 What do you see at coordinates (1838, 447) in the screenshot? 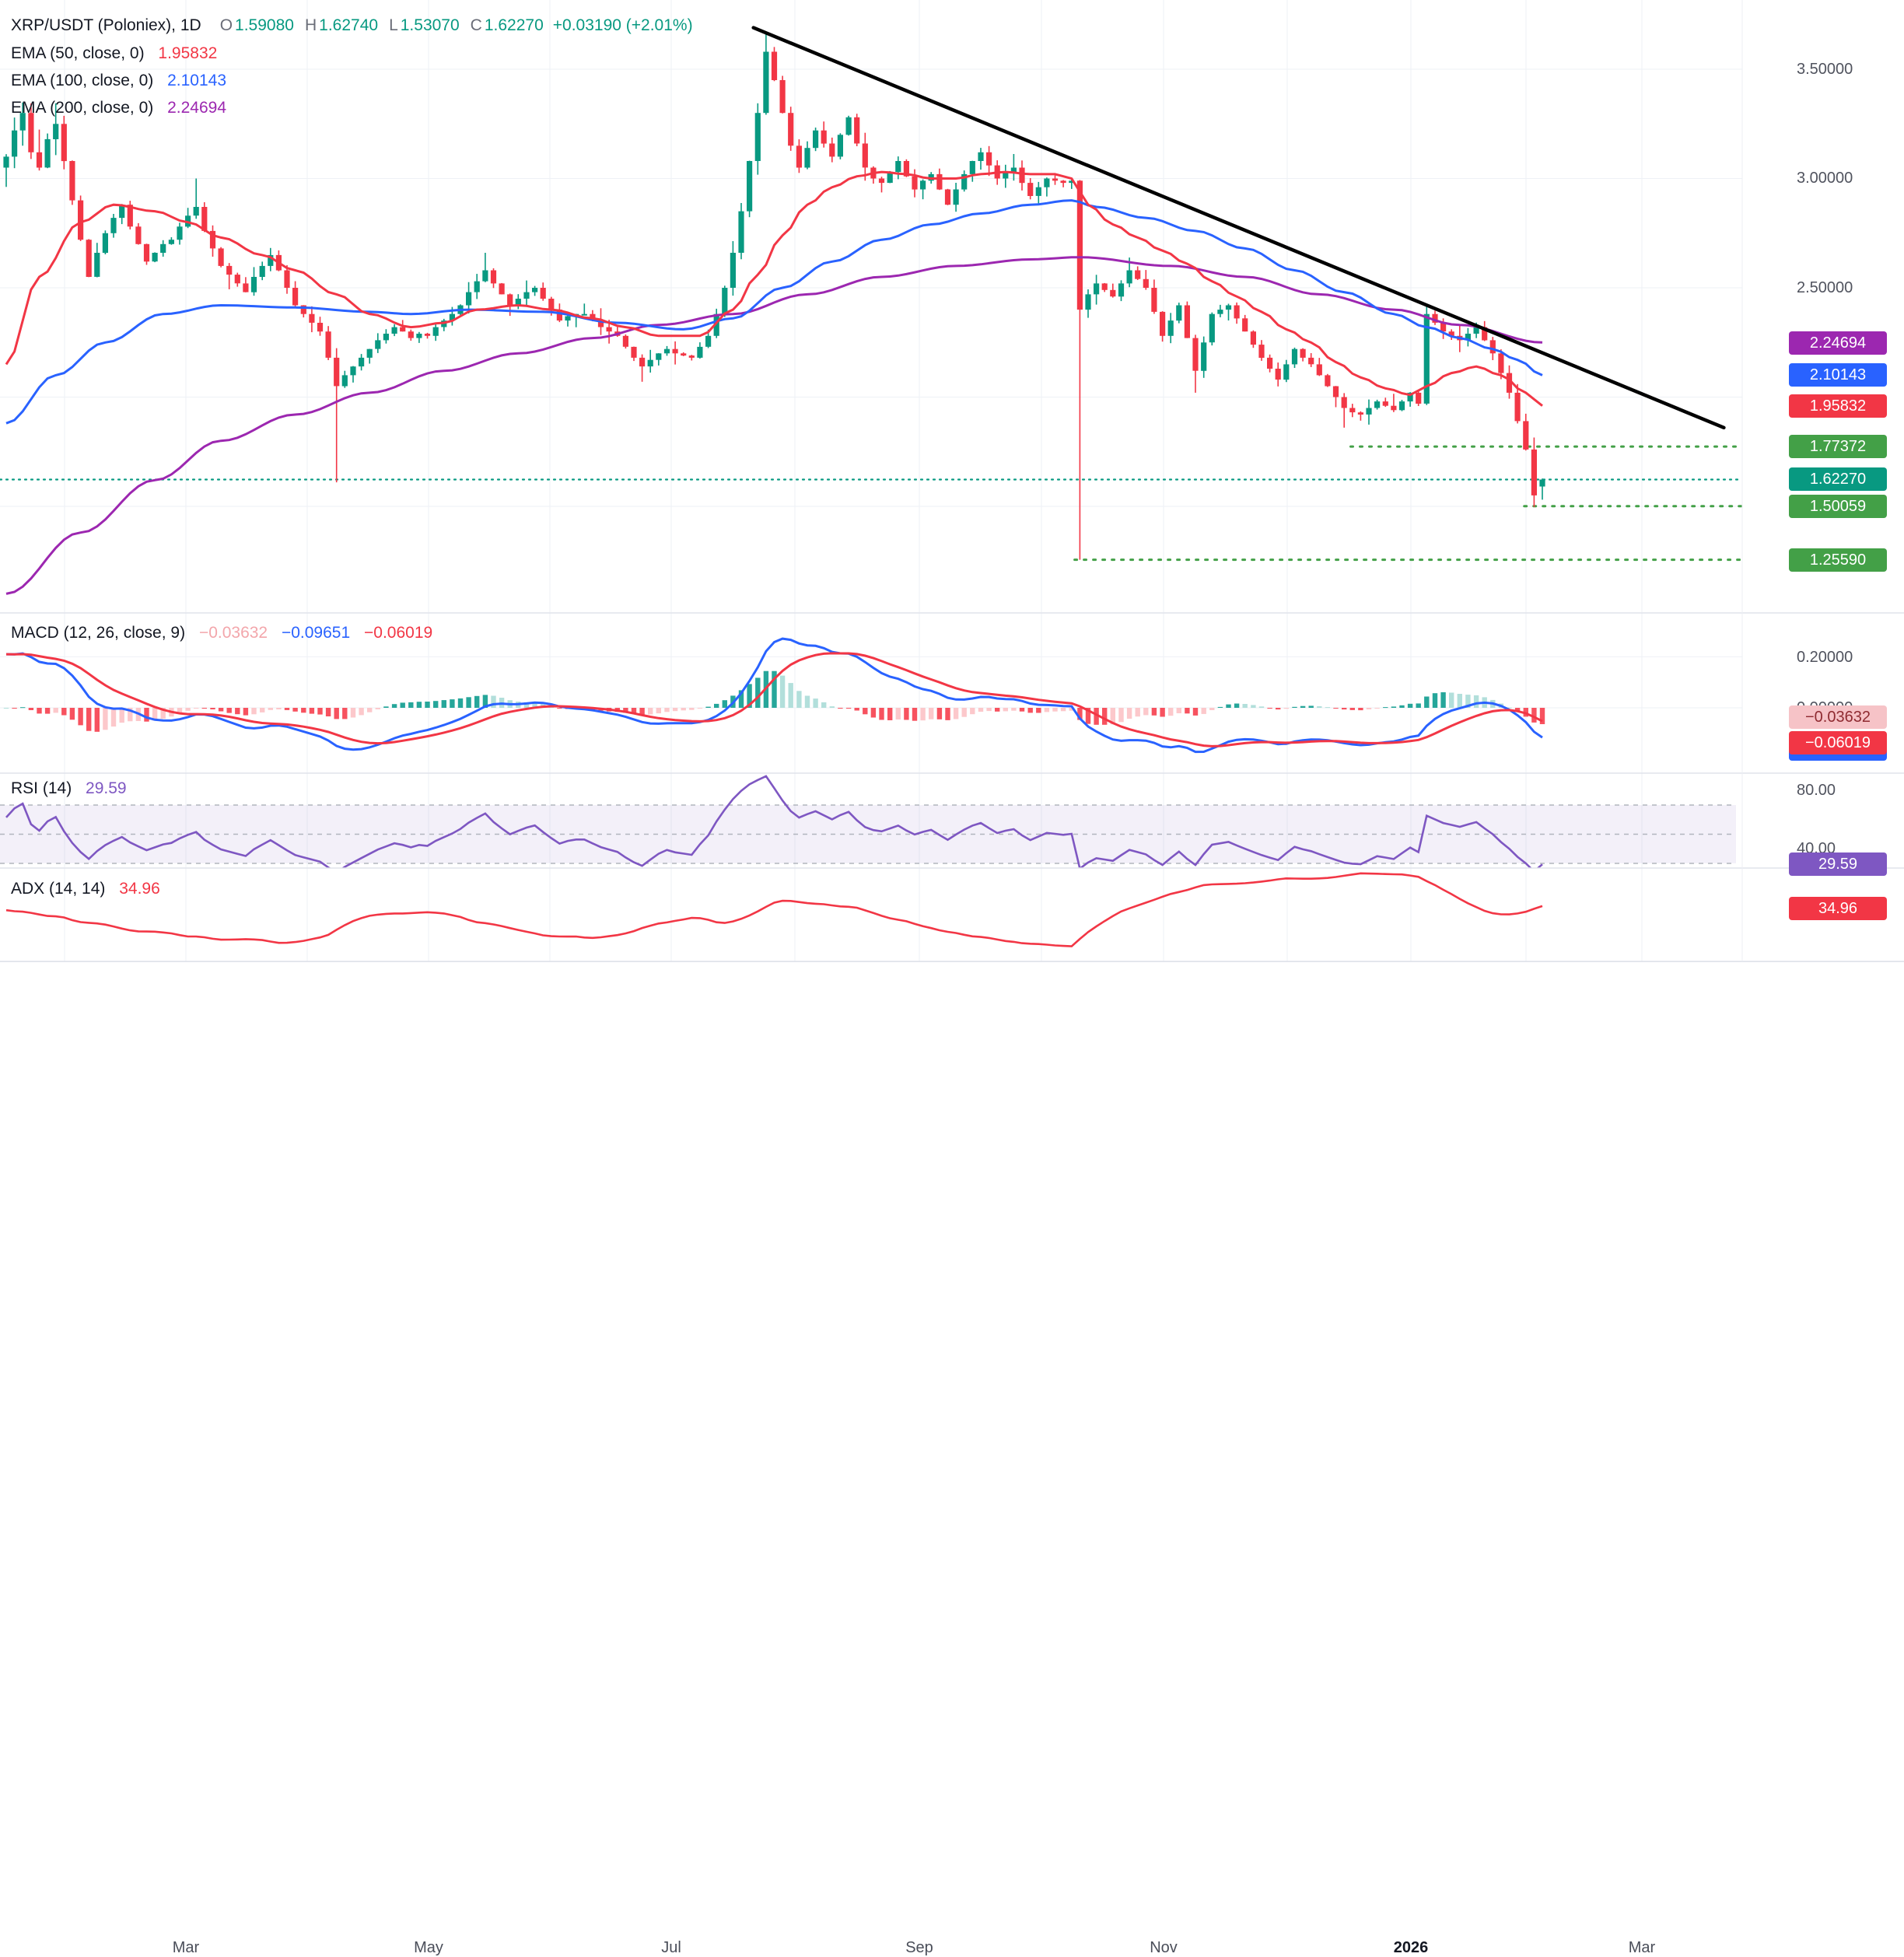
I see `level-badge-1-77372: 1.77372` at bounding box center [1838, 447].